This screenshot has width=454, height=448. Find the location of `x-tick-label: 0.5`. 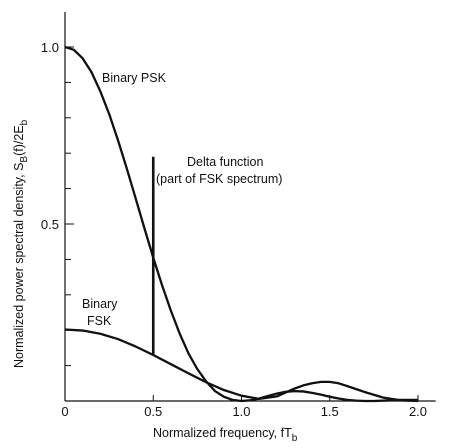

x-tick-label: 0.5 is located at coordinates (153, 411).